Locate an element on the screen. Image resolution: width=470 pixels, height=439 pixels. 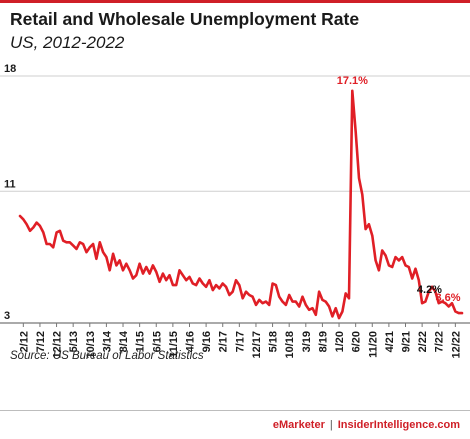
y-tick-label: 11 is located at coordinates (10, 184).